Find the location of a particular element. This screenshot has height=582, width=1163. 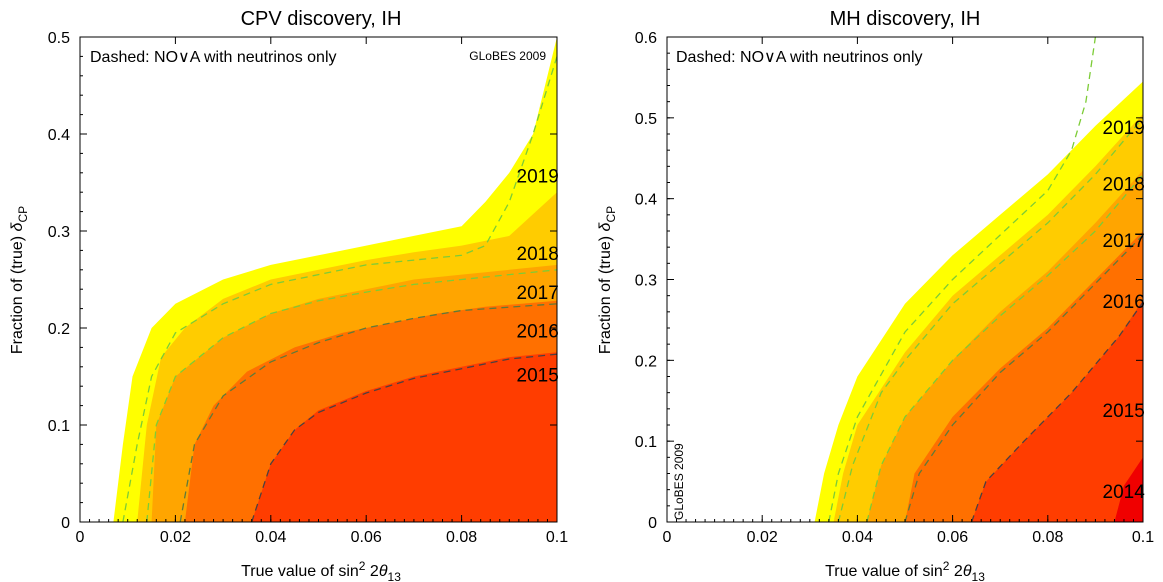

region-2015 is located at coordinates (318, 437).